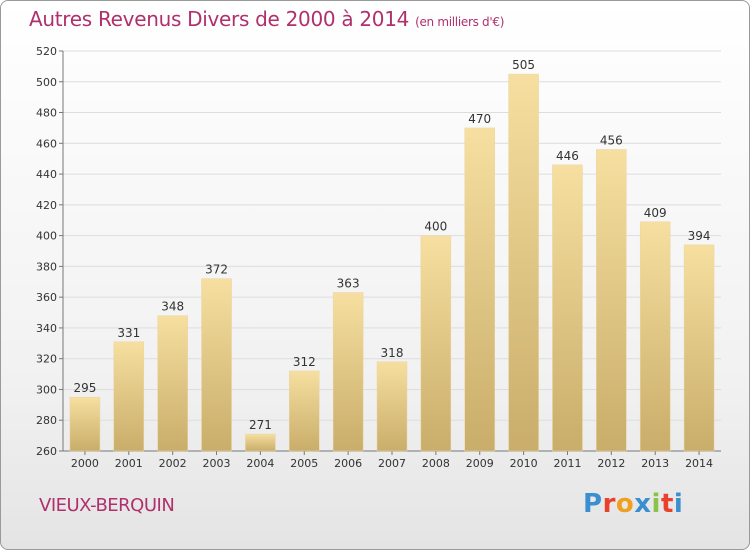 This screenshot has height=550, width=750. What do you see at coordinates (655, 463) in the screenshot?
I see `x-tick-label-2013: 2013` at bounding box center [655, 463].